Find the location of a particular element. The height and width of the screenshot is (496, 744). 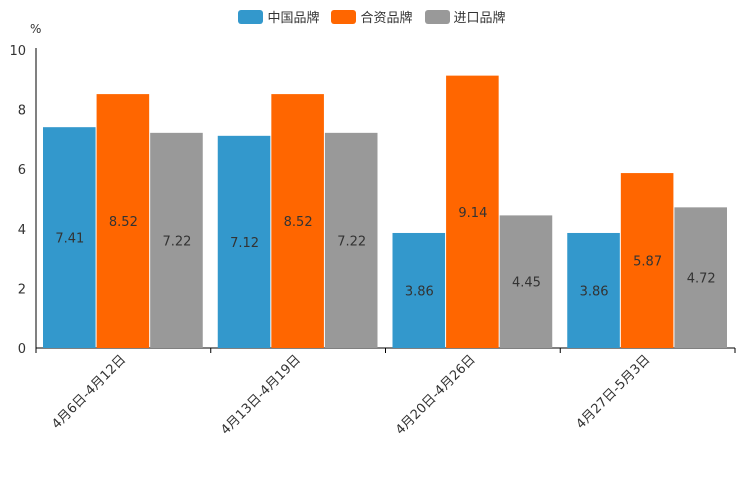

legend-item-china-brand: 中国品牌 is located at coordinates (278, 16).